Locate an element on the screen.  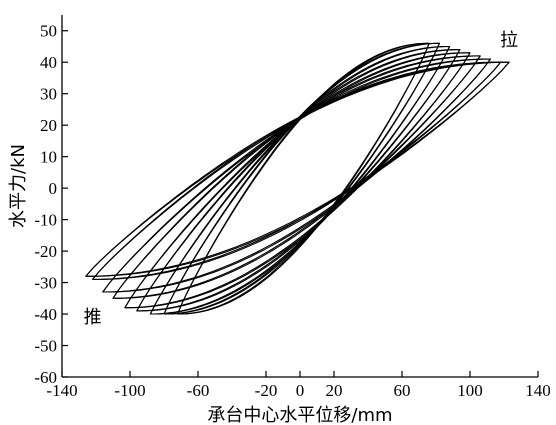
y-tick-label: -40 is located at coordinates (45, 314).